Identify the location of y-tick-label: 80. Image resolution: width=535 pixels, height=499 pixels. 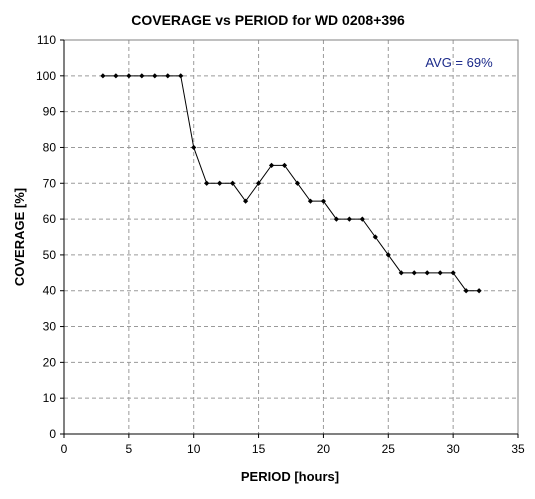
(50, 147).